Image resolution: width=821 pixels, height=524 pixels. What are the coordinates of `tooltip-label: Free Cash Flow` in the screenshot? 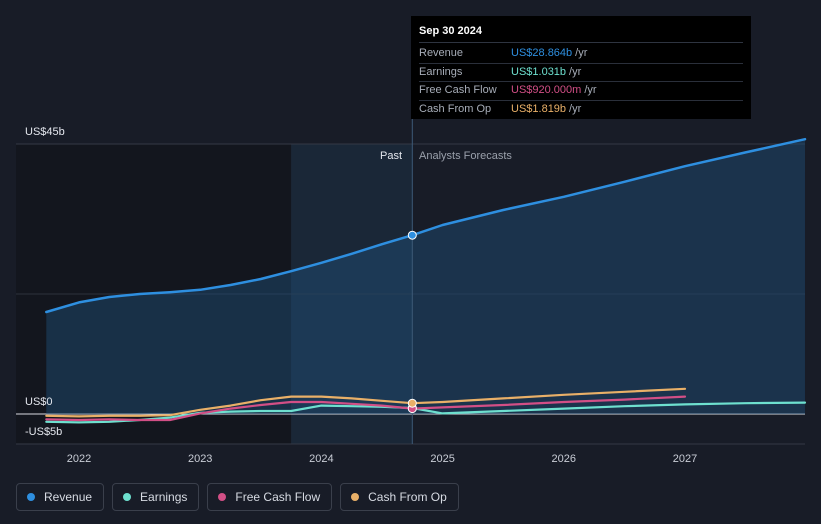 It's located at (458, 90).